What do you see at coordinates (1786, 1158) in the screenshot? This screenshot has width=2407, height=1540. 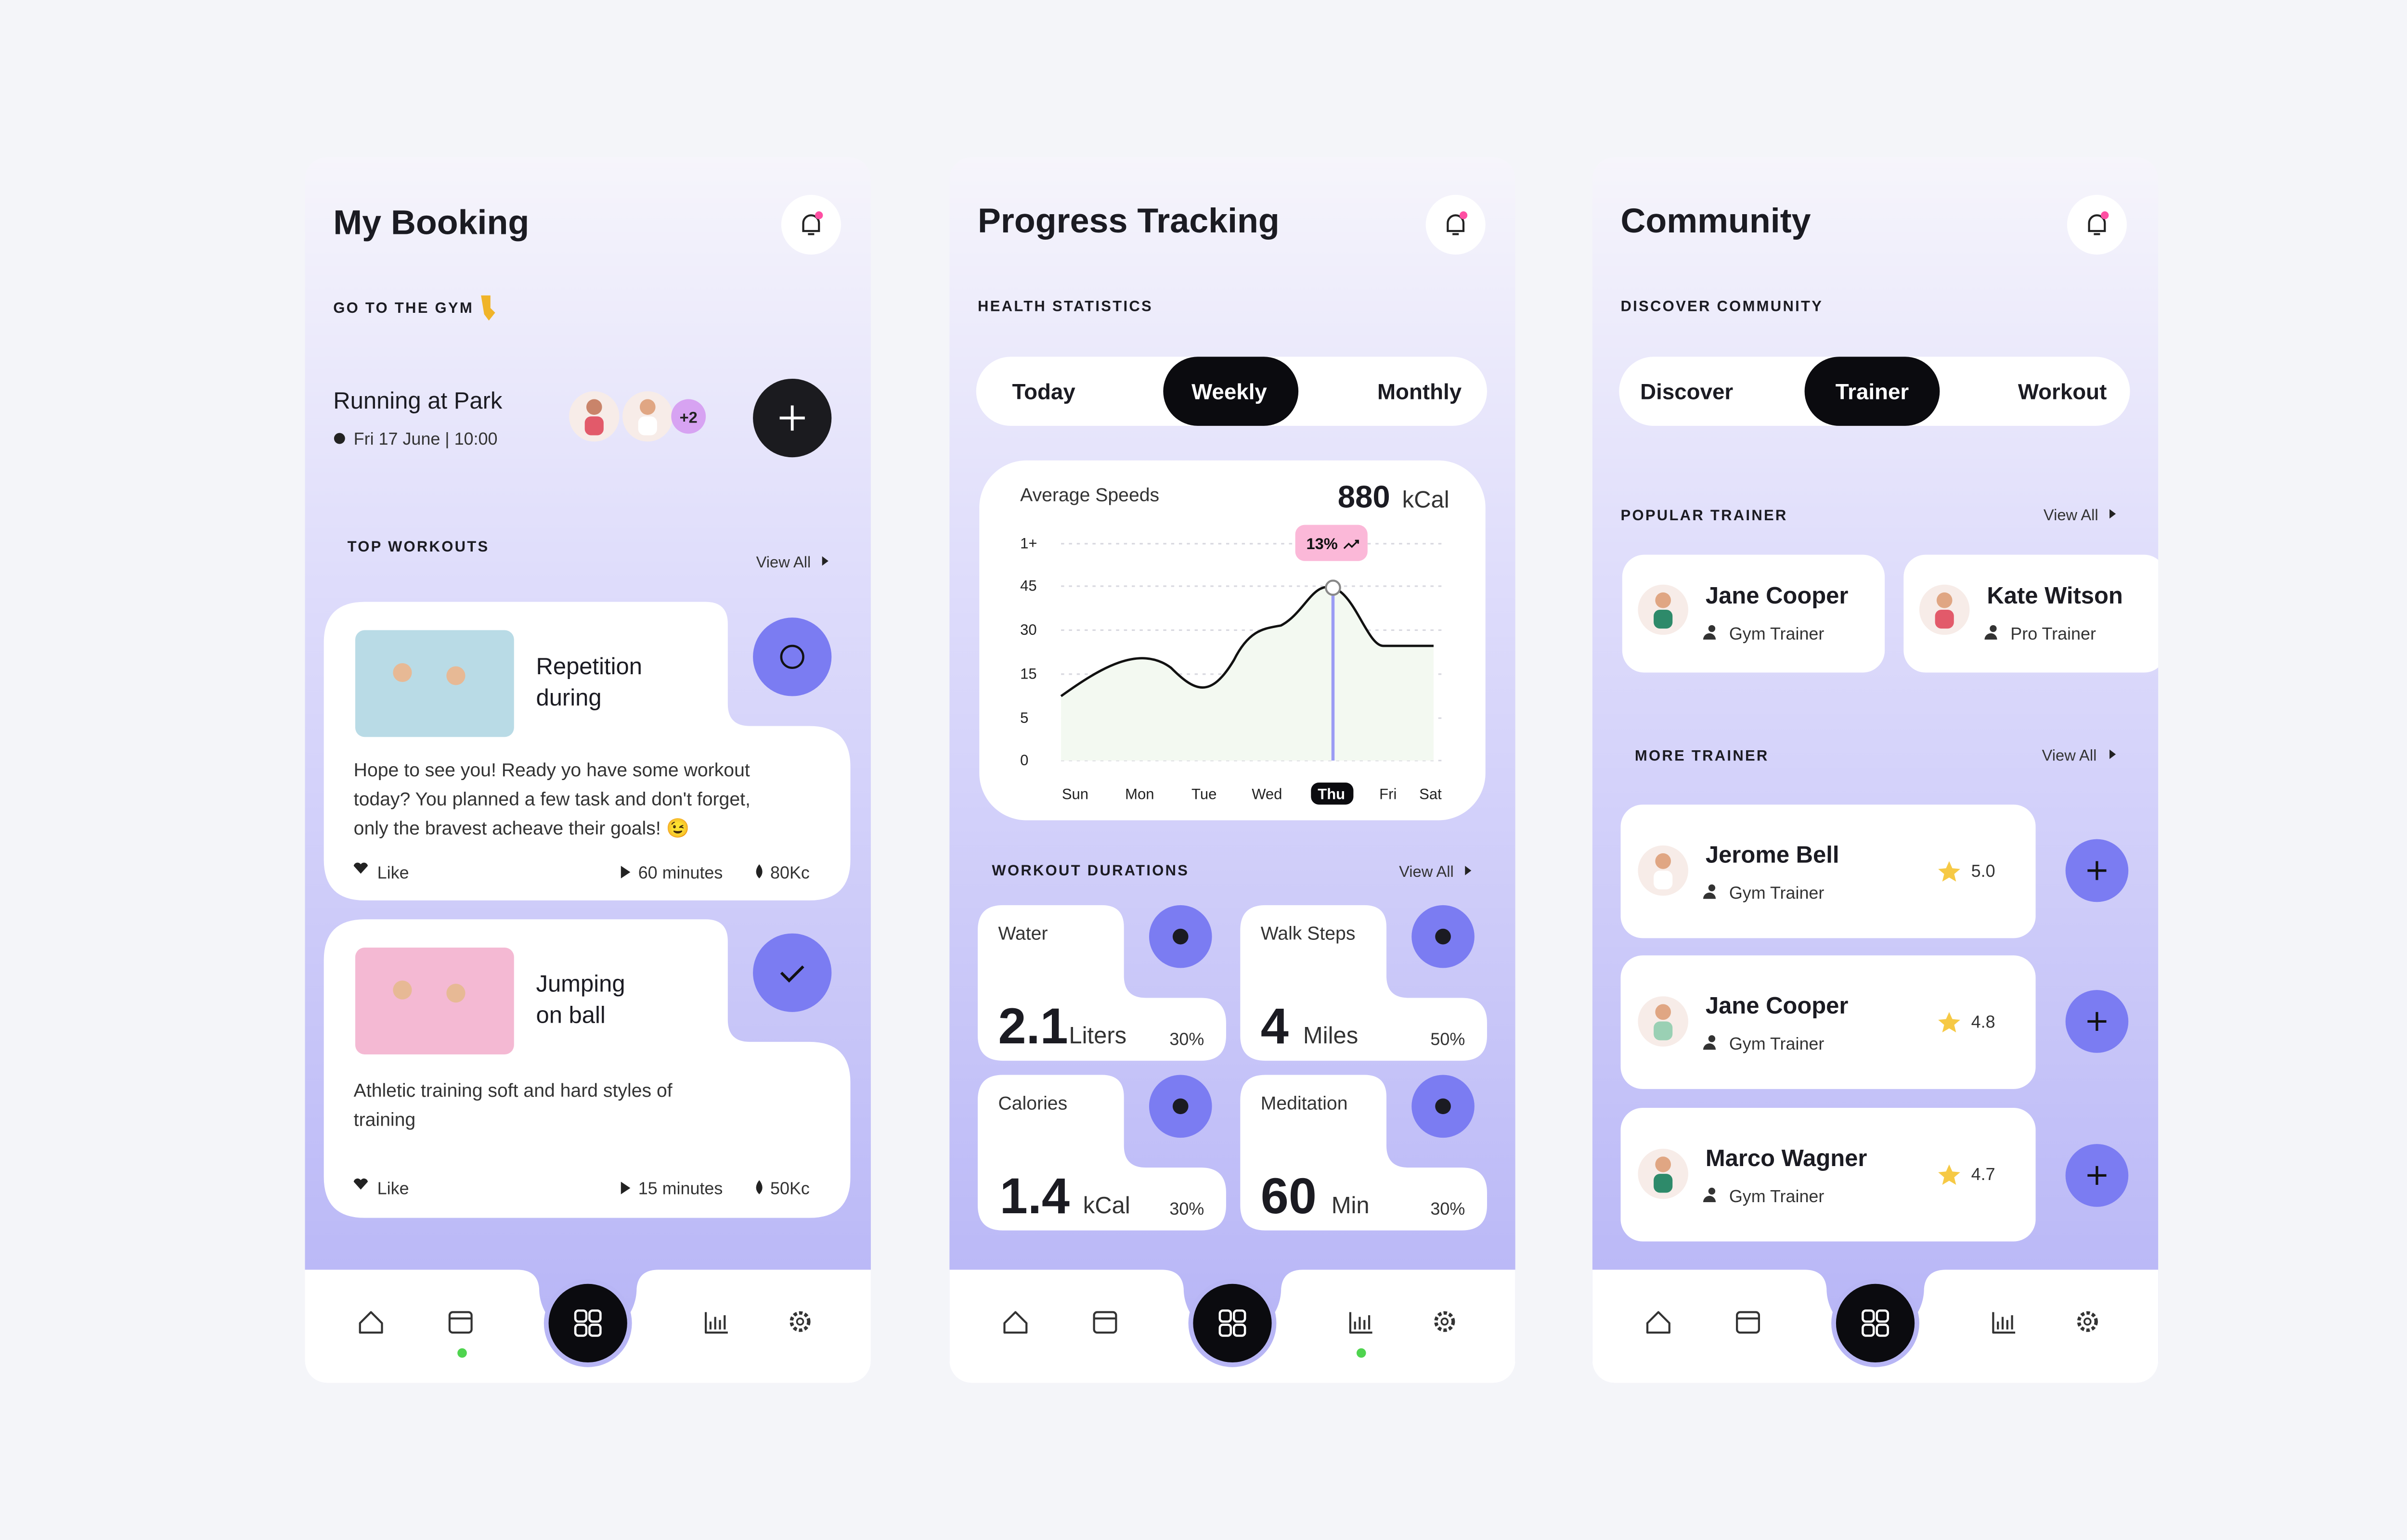 I see `trainer-name: Marco Wagner` at bounding box center [1786, 1158].